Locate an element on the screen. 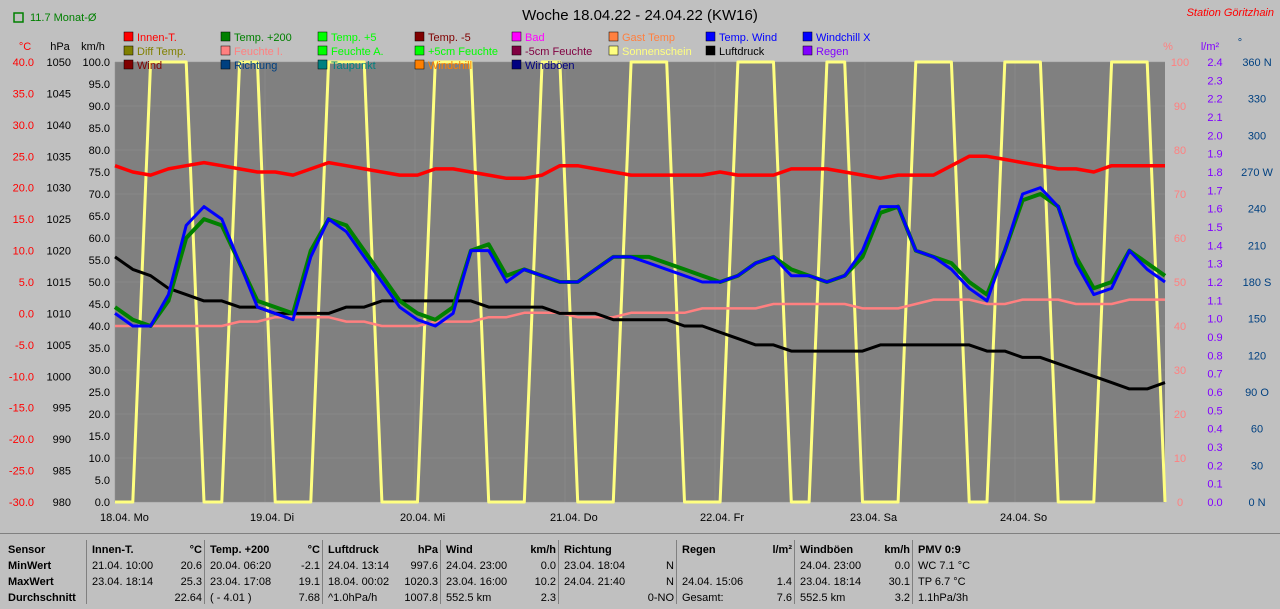 Image resolution: width=1280 pixels, height=609 pixels. stat-cell-value: 22.64 is located at coordinates (188, 598).